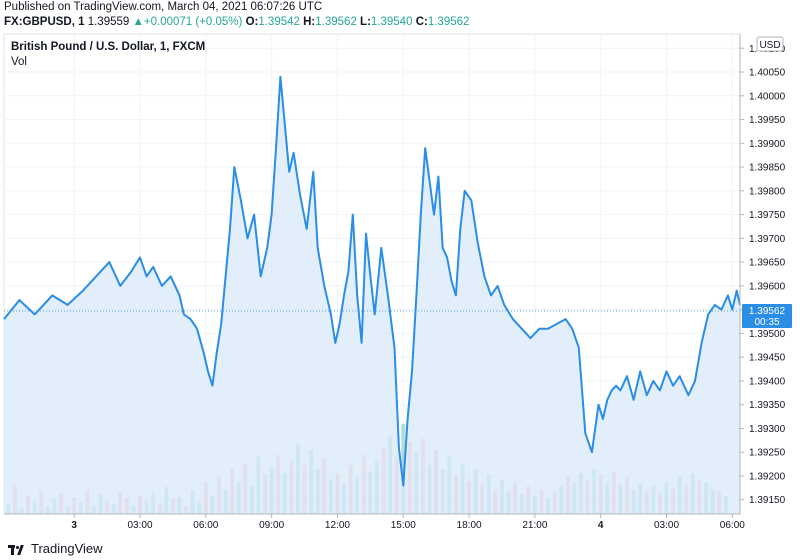 This screenshot has height=560, width=800. What do you see at coordinates (767, 120) in the screenshot?
I see `price-tick-label: 1.39950` at bounding box center [767, 120].